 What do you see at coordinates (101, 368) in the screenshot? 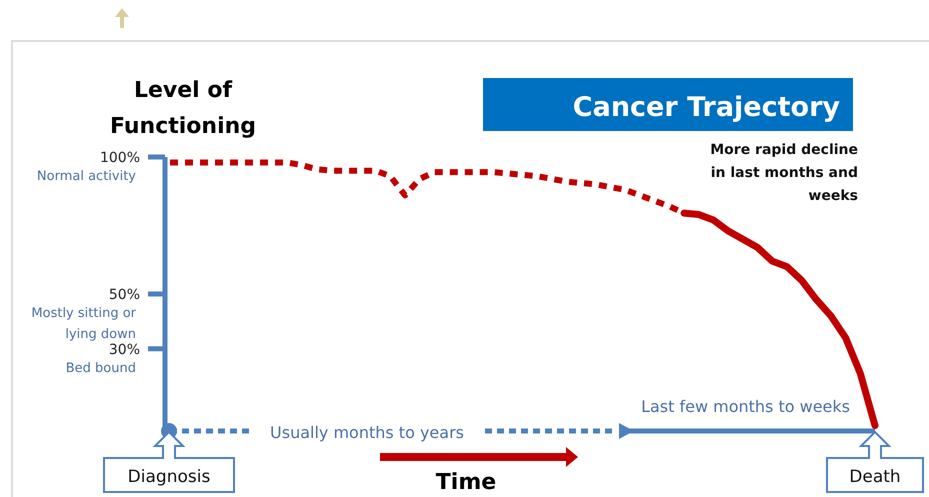
I see `text: Bed bound` at bounding box center [101, 368].